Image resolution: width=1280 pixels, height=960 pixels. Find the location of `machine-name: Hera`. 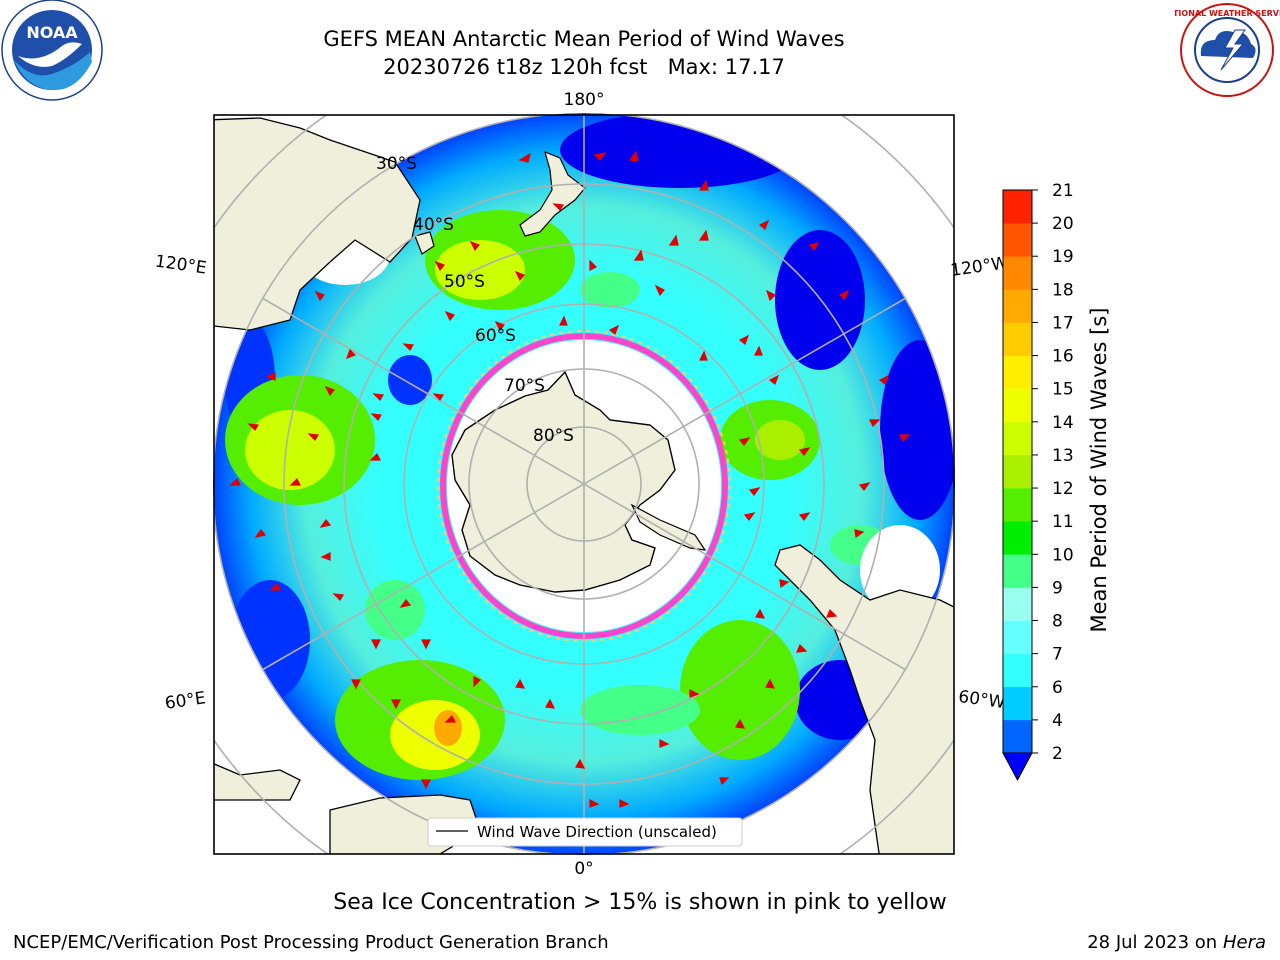

machine-name: Hera is located at coordinates (1244, 942).